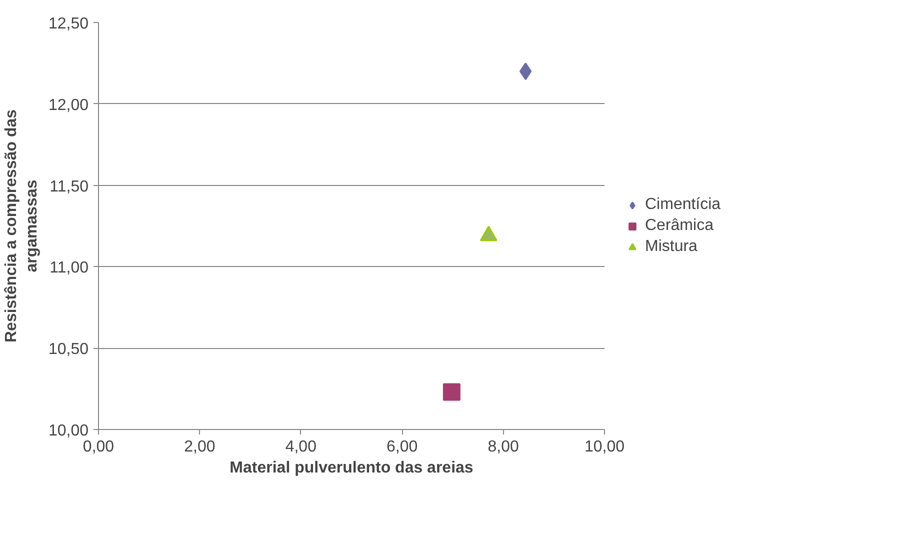 The image size is (908, 549). What do you see at coordinates (69, 268) in the screenshot?
I see `y-tick-label: 11,00` at bounding box center [69, 268].